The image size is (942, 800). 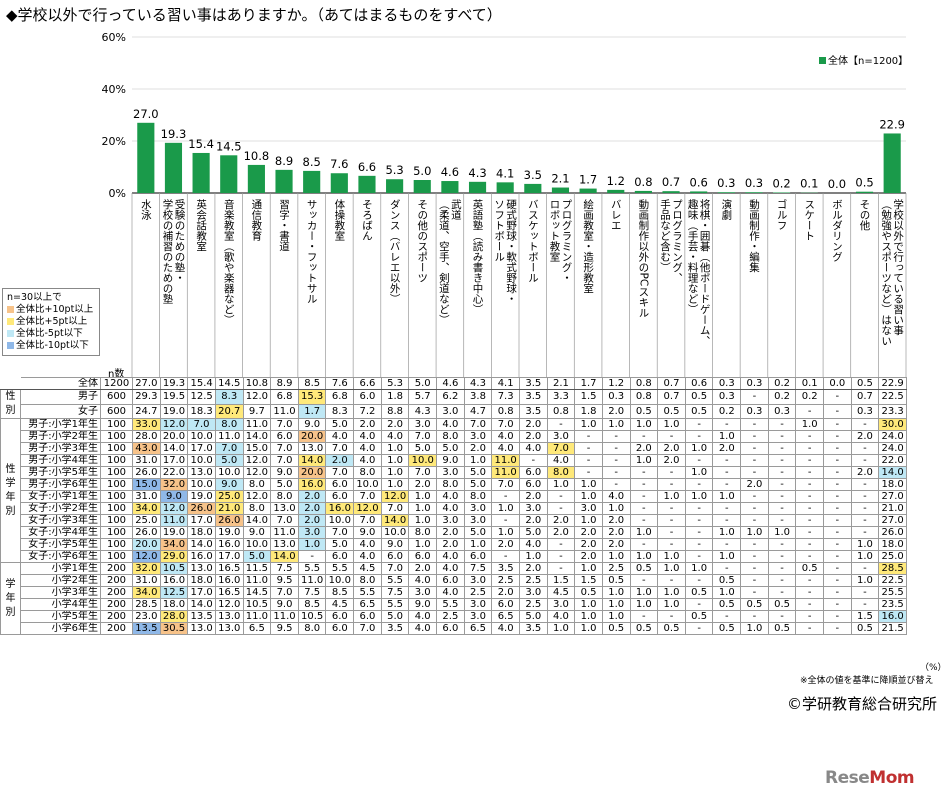 I want to click on table-cell: 31.0, so click(x=146, y=496).